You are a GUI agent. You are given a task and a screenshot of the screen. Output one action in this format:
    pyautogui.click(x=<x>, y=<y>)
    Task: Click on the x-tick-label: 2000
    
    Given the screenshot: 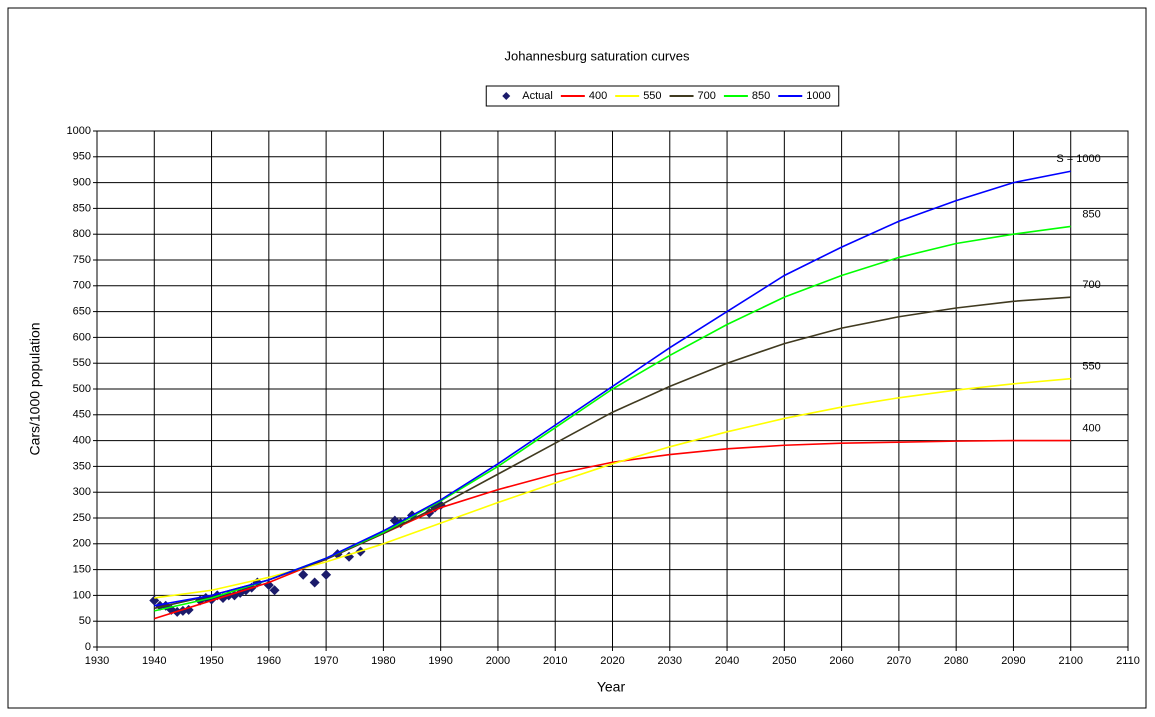 What is the action you would take?
    pyautogui.click(x=498, y=661)
    